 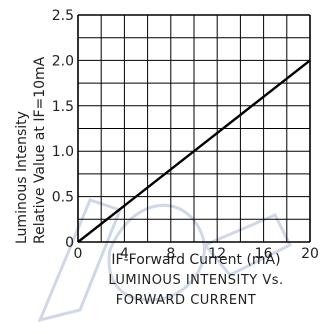 What do you see at coordinates (63, 16) in the screenshot?
I see `y-tick-label: 2.5` at bounding box center [63, 16].